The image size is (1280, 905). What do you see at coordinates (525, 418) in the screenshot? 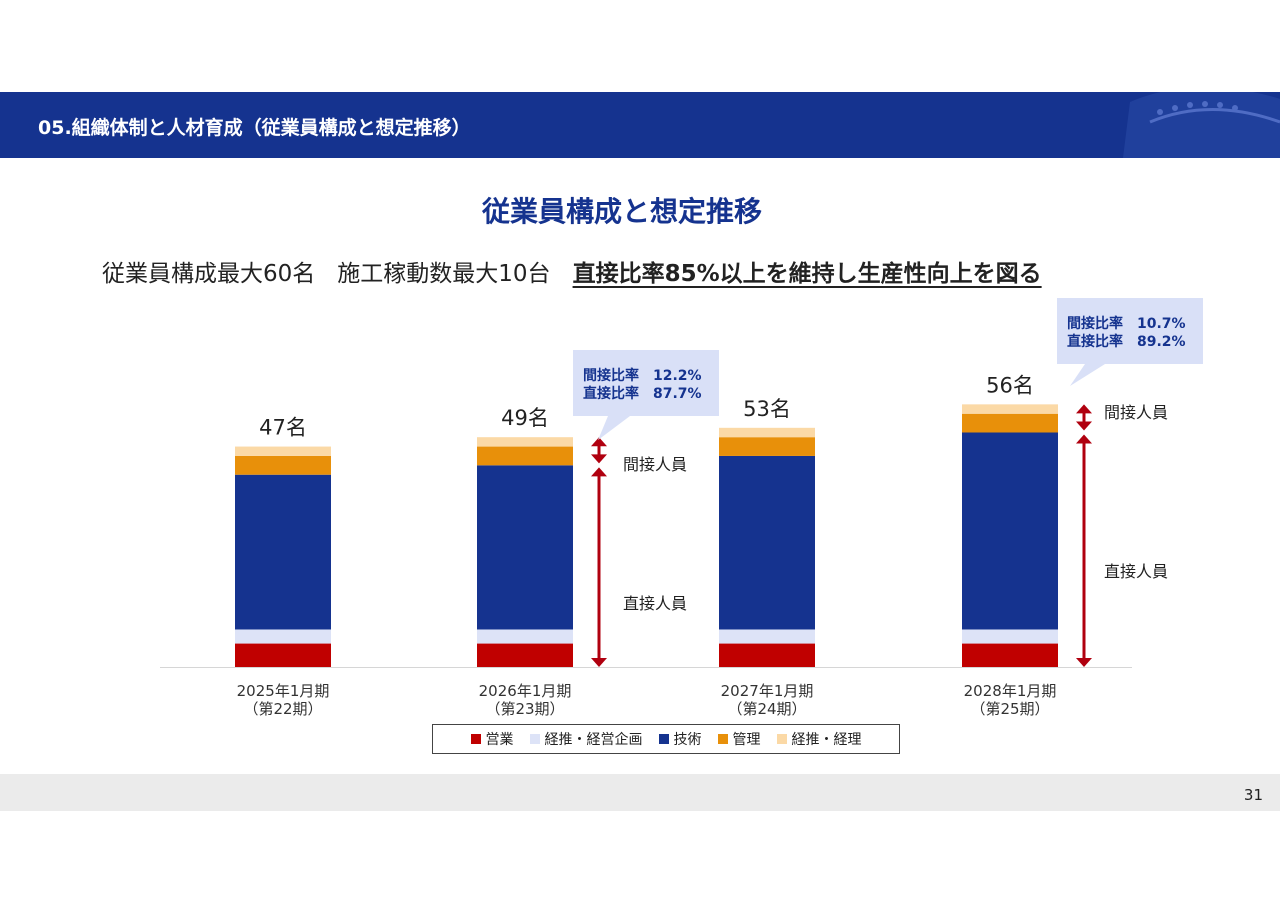
I see `bar-total-label: 49名` at bounding box center [525, 418].